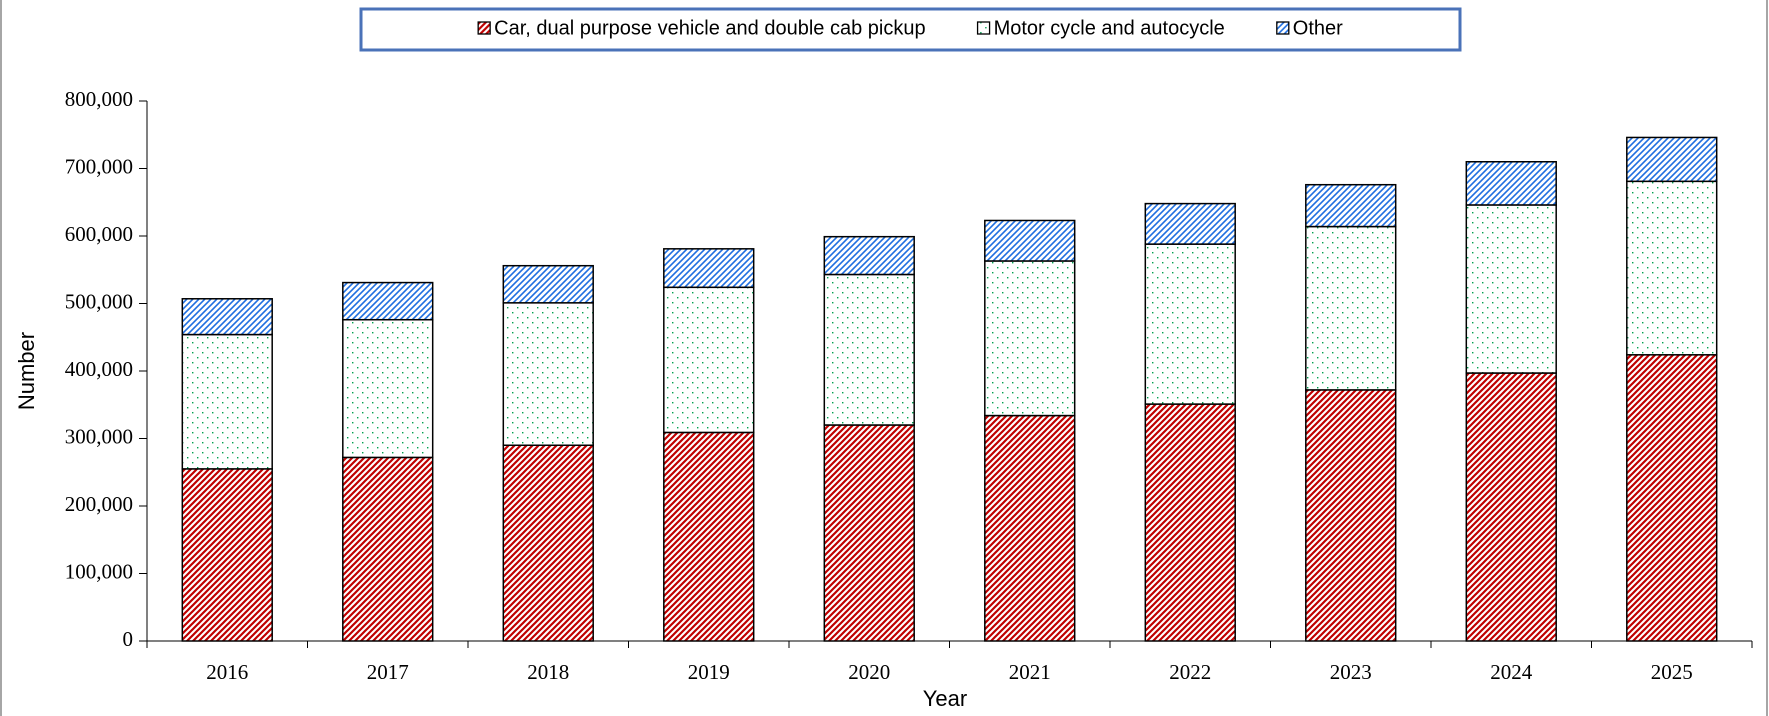 The image size is (1769, 716). Describe the element at coordinates (227, 672) in the screenshot. I see `x-tick-label: 2016` at that location.